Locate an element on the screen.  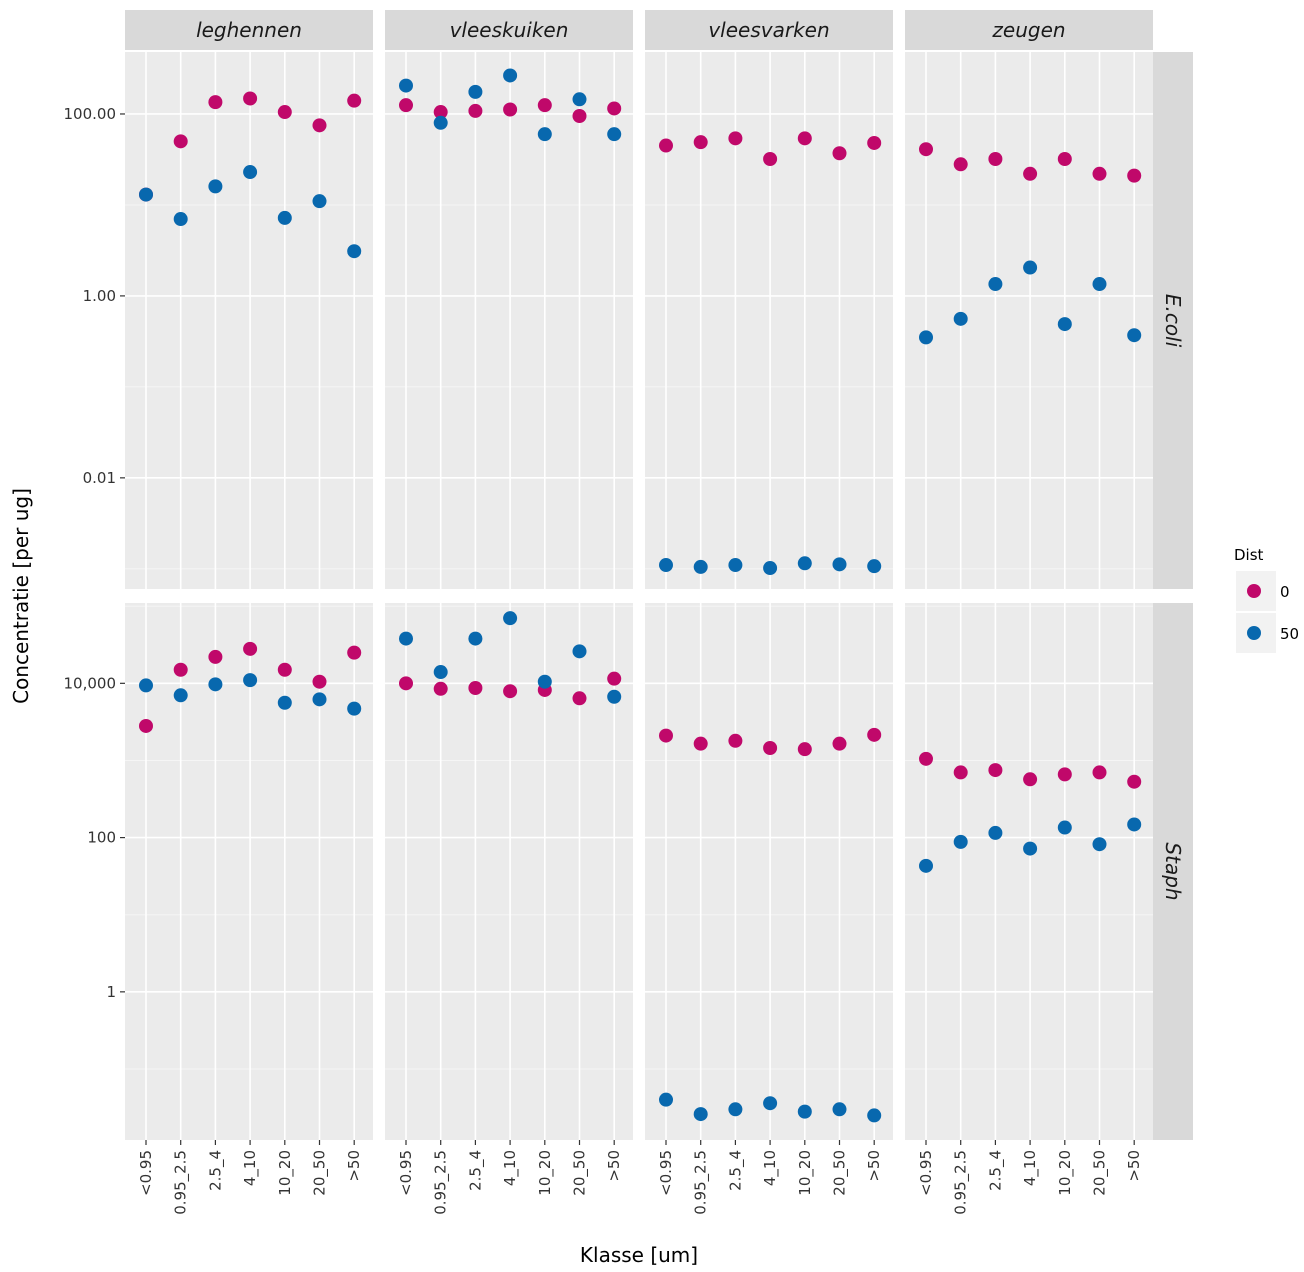
strip-label: vleesvarken is located at coordinates (768, 30).